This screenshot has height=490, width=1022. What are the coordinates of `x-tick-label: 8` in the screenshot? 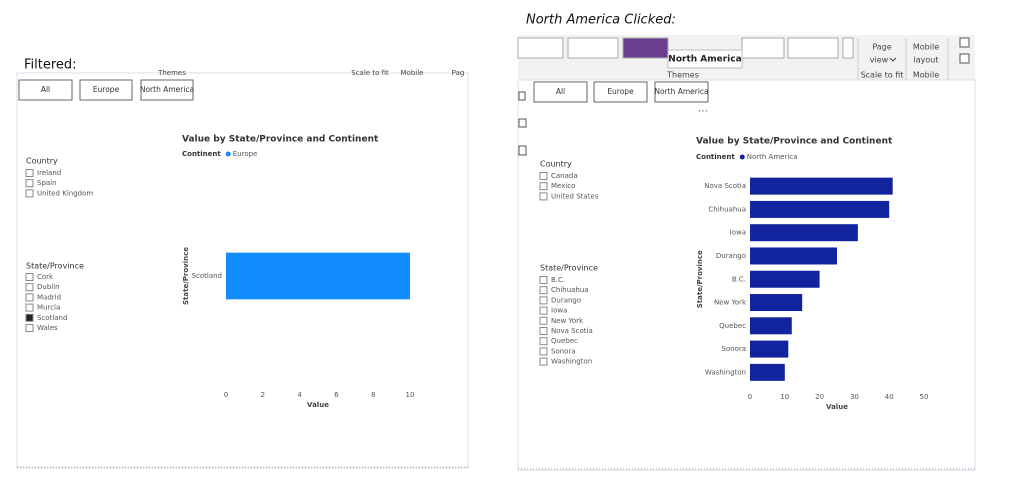 It's located at (373, 395).